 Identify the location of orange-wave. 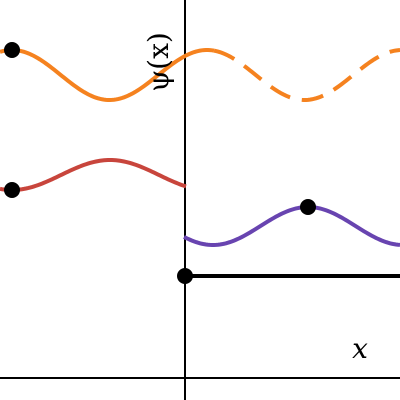
(107, 75).